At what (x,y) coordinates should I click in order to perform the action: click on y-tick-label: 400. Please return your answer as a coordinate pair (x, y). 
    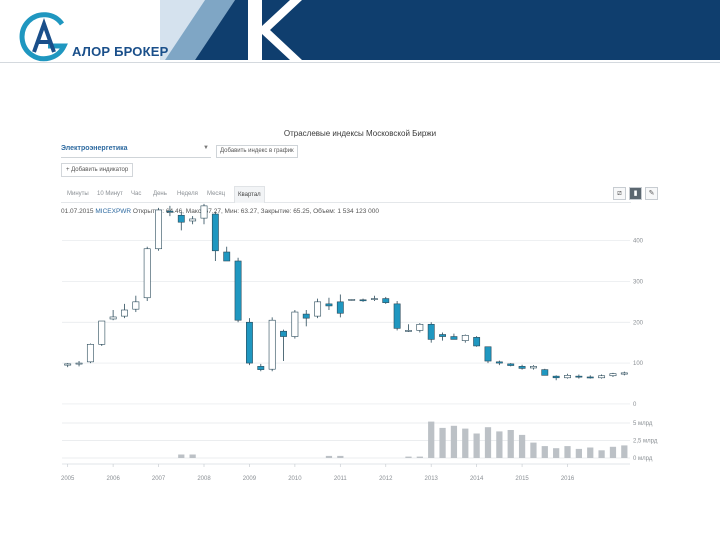
    Looking at the image, I should click on (638, 242).